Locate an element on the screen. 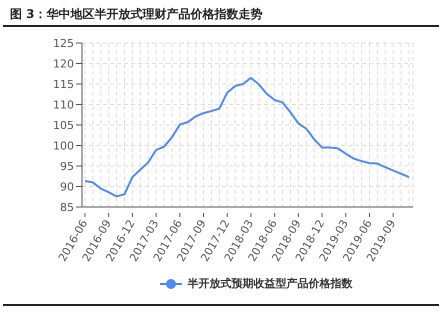 Image resolution: width=442 pixels, height=334 pixels. y-tick-label: 100 is located at coordinates (63, 145).